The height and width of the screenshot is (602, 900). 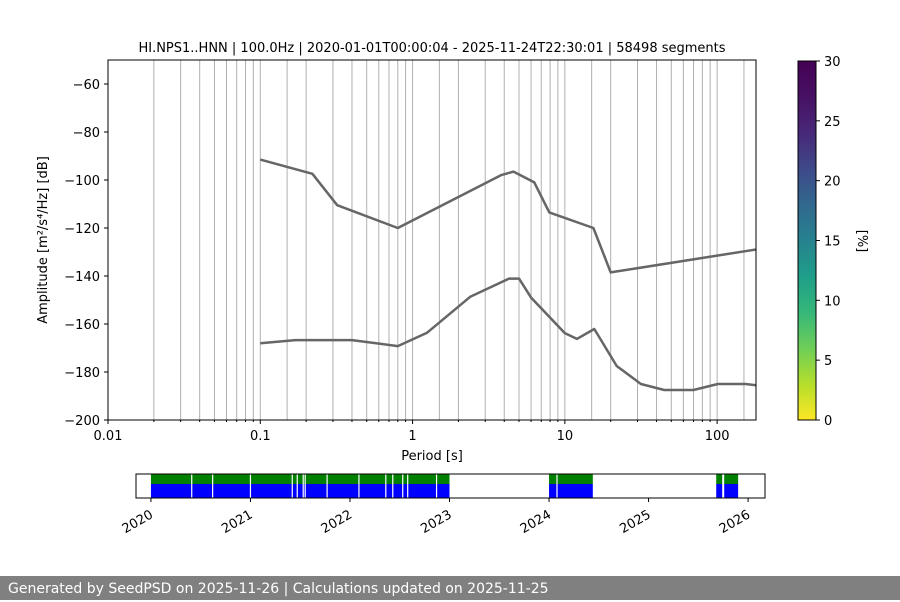 I want to click on x-tick-label: 0.1, so click(x=260, y=436).